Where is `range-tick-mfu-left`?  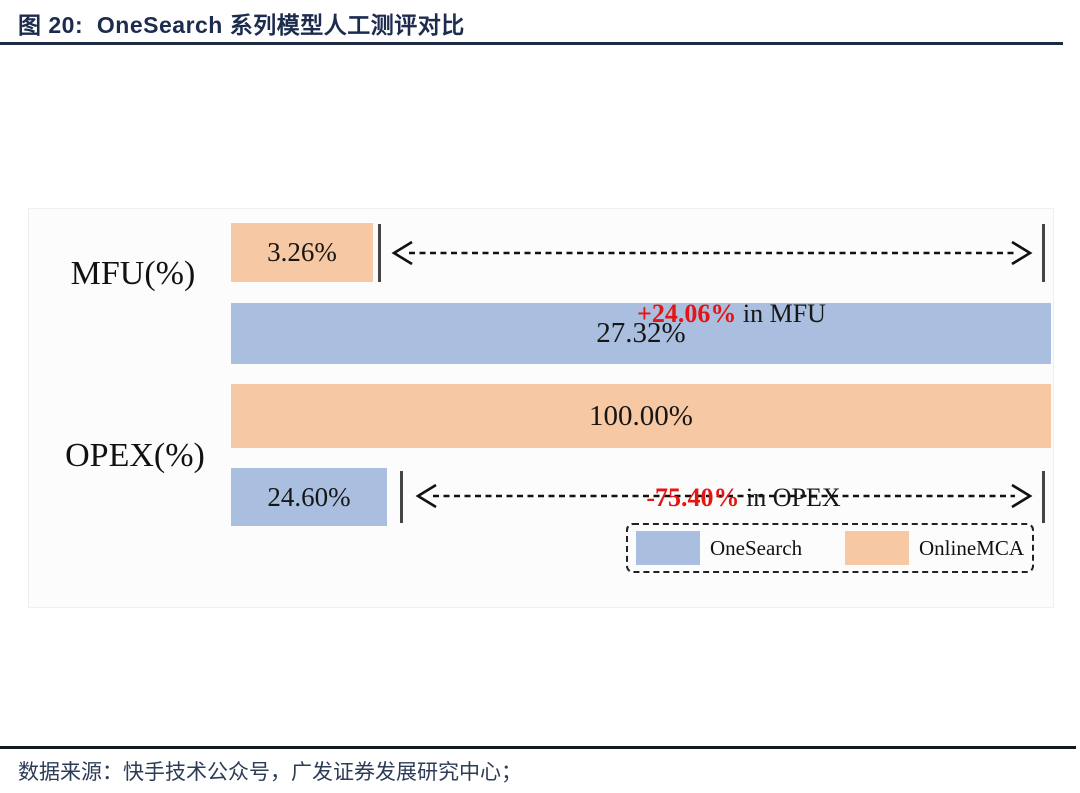
range-tick-mfu-left is located at coordinates (379, 253).